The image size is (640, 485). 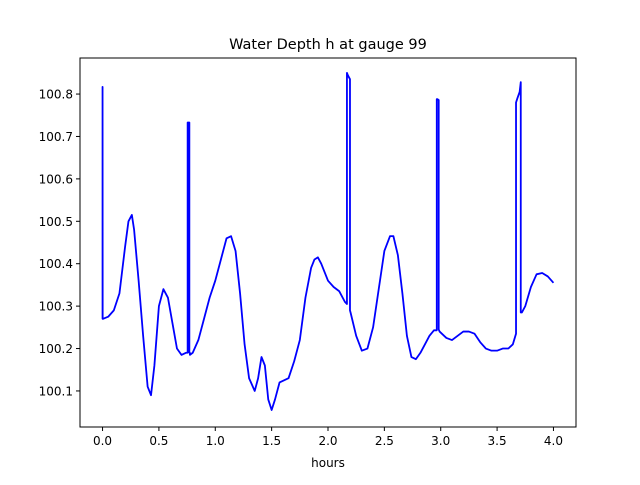 What do you see at coordinates (56, 307) in the screenshot?
I see `y-tick-label: 100.3` at bounding box center [56, 307].